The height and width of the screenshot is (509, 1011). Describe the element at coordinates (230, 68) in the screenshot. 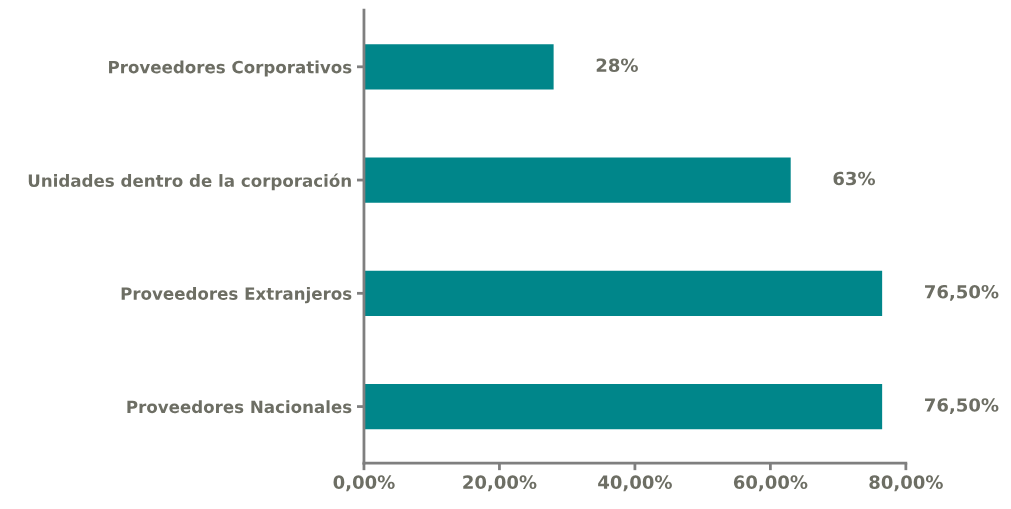

I see `y-tick-label: Proveedores Corporativos` at that location.